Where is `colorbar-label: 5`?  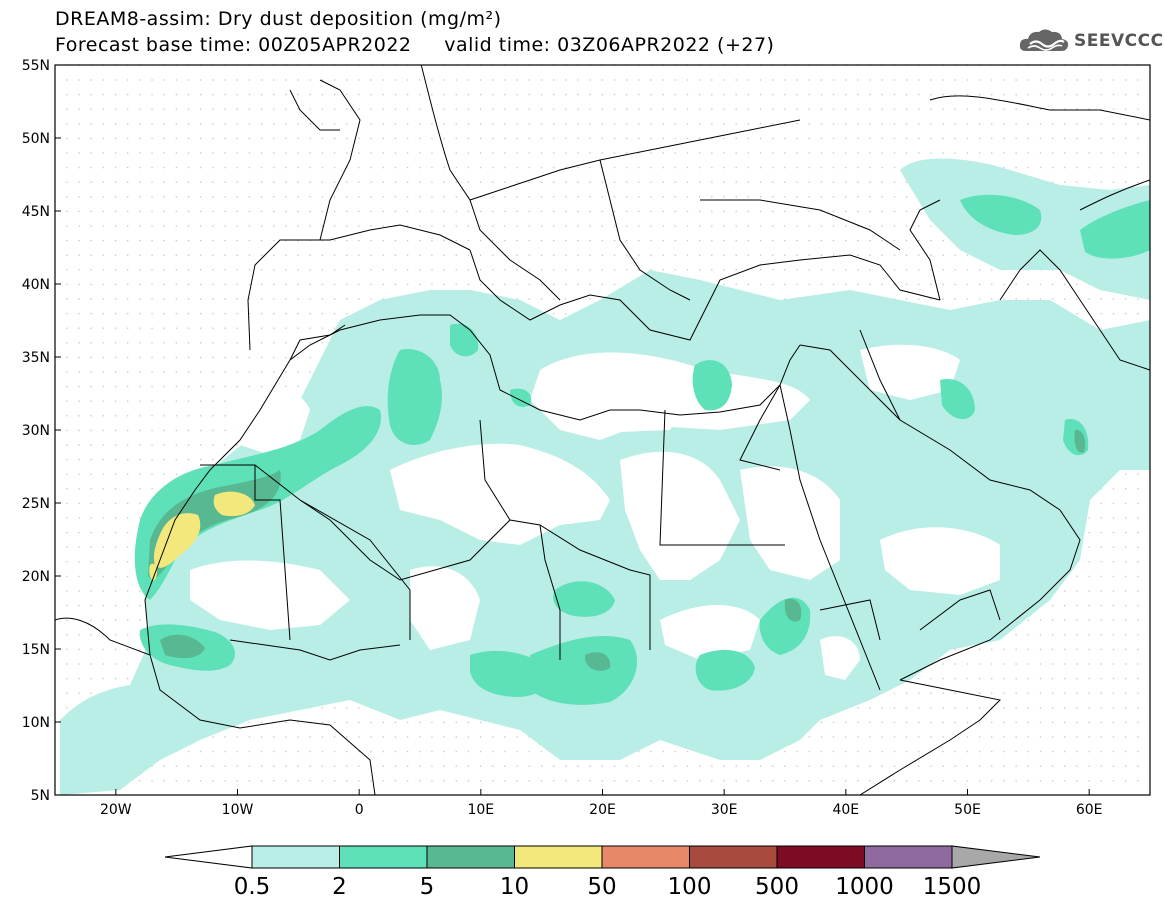 colorbar-label: 5 is located at coordinates (427, 887).